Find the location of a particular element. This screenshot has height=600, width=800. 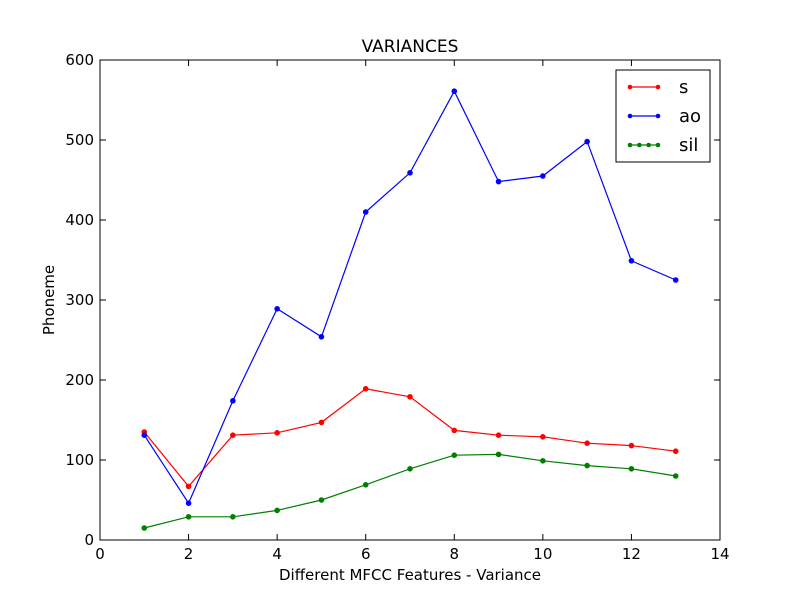

x-tick-label: 14 is located at coordinates (719, 554).